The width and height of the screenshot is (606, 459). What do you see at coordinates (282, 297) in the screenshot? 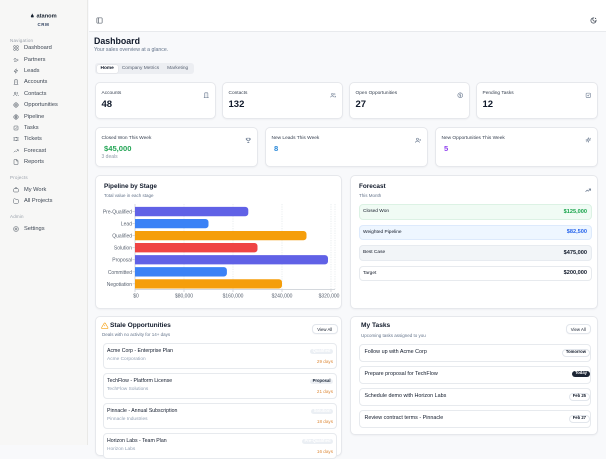
I see `svg-text: $240,000` at bounding box center [282, 297].